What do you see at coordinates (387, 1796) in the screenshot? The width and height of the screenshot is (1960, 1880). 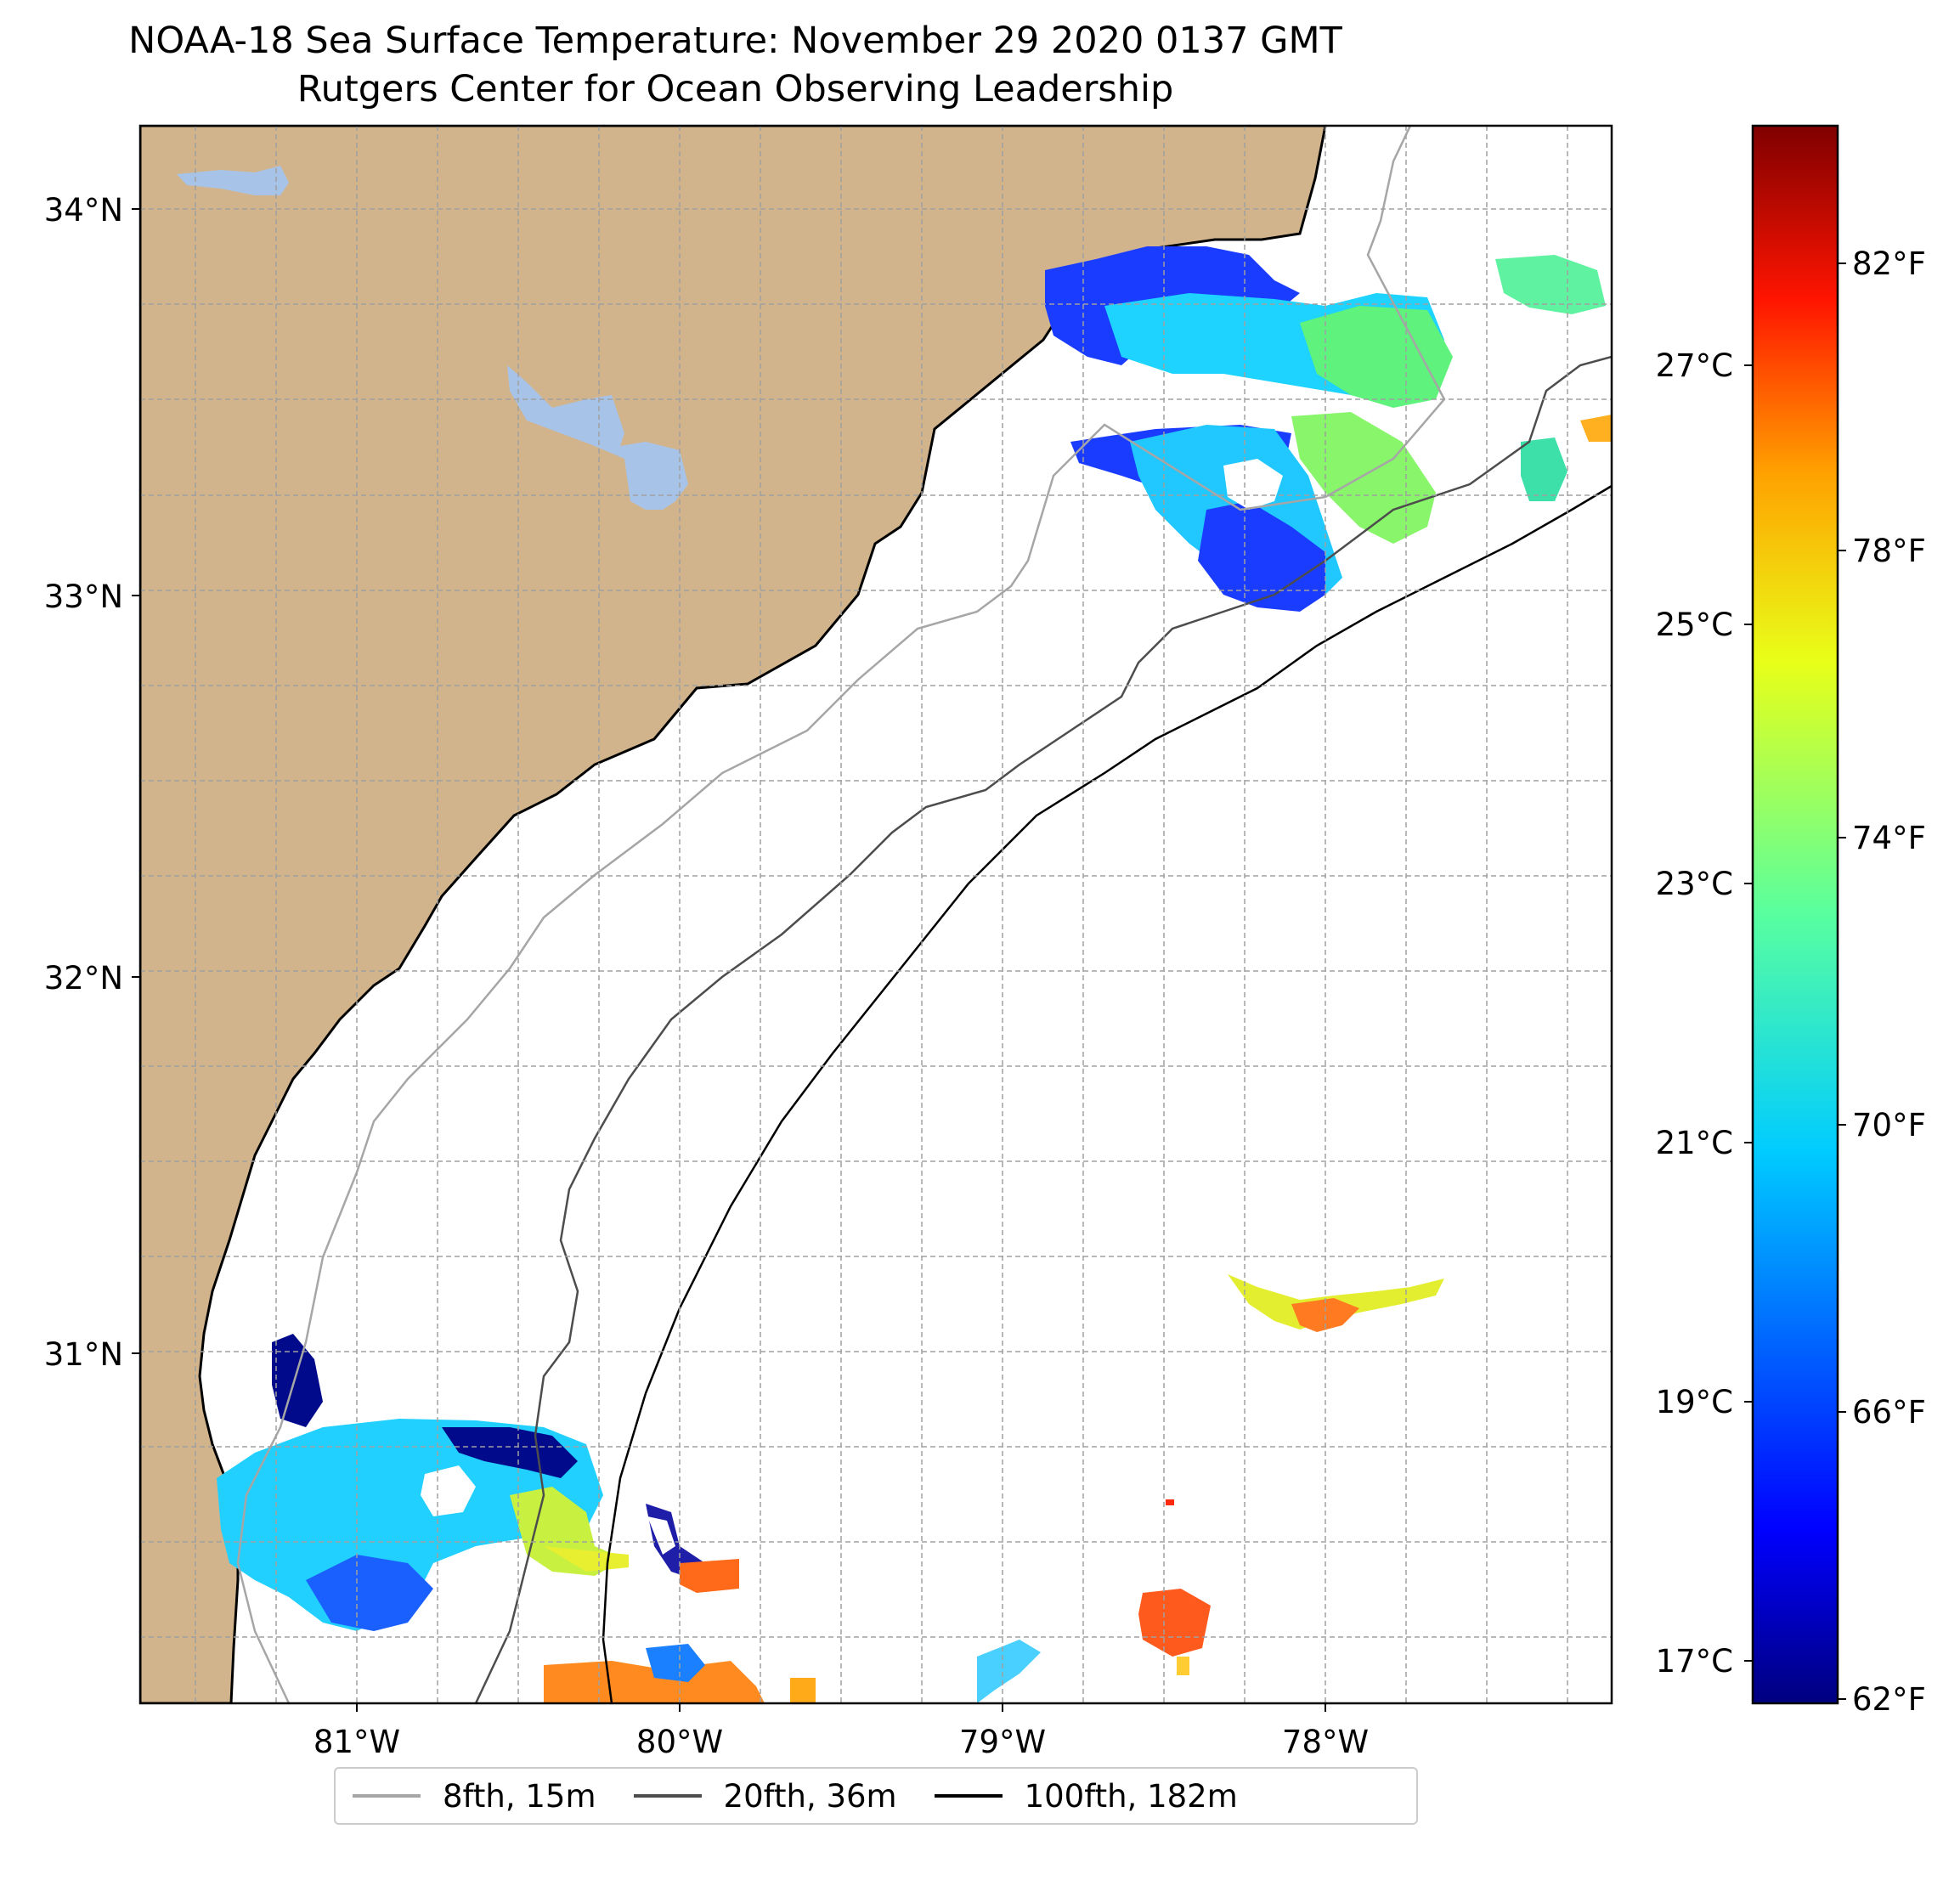 I see `legend-line-8fth` at bounding box center [387, 1796].